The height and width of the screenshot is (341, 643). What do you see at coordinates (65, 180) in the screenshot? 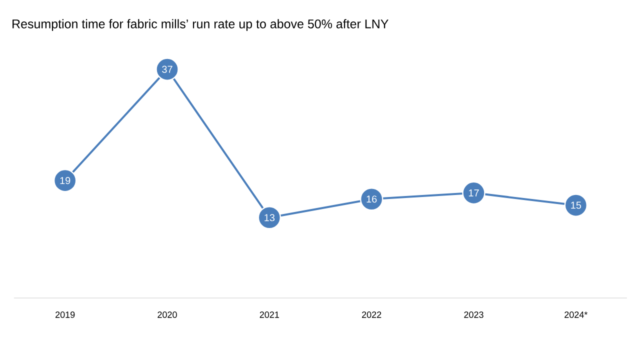
I see `data-label: 19` at bounding box center [65, 180].